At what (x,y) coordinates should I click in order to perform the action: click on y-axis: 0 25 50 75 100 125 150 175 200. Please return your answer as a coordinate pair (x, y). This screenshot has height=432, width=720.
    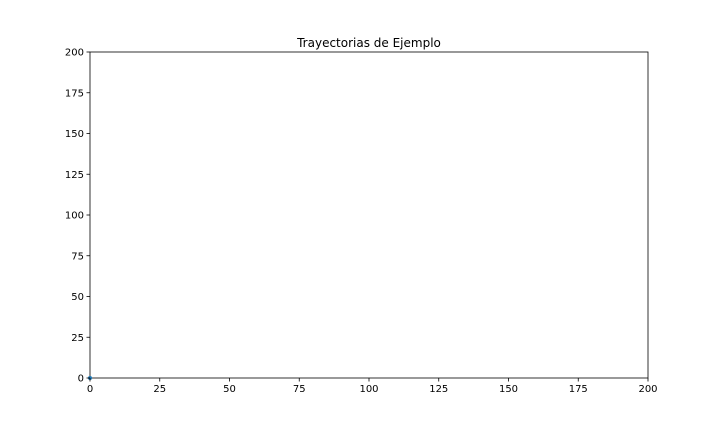
    Looking at the image, I should click on (77, 216).